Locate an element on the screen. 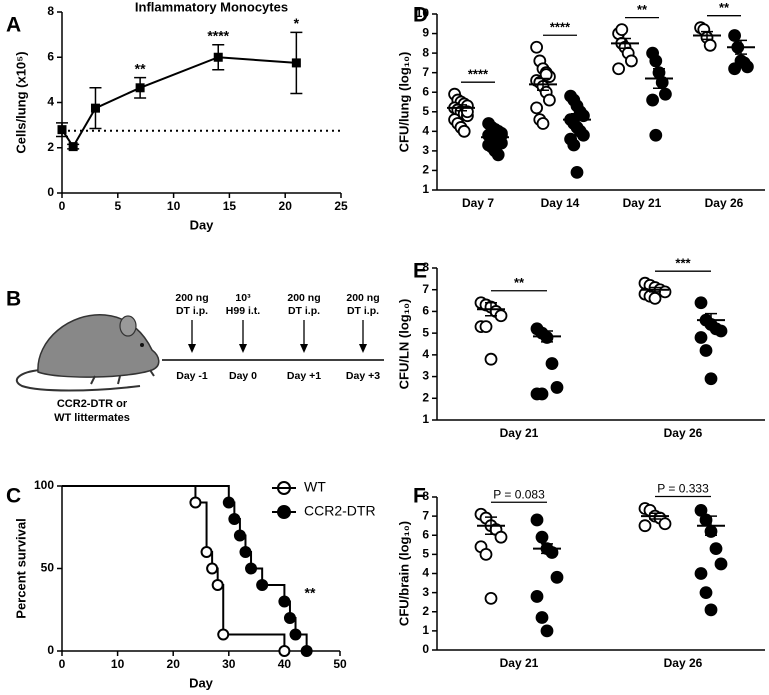 The image size is (769, 695). y-tick-label: 7 is located at coordinates (425, 289).